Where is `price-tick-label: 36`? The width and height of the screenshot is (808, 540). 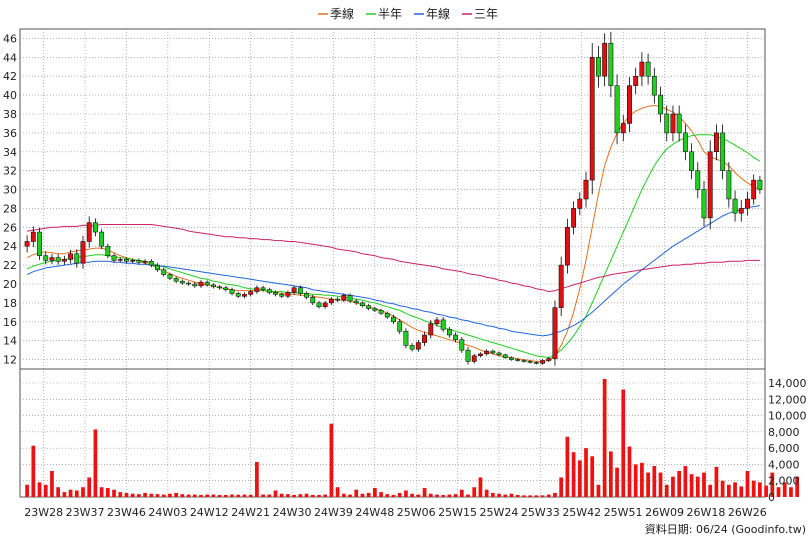
price-tick-label: 36 is located at coordinates (10, 133).